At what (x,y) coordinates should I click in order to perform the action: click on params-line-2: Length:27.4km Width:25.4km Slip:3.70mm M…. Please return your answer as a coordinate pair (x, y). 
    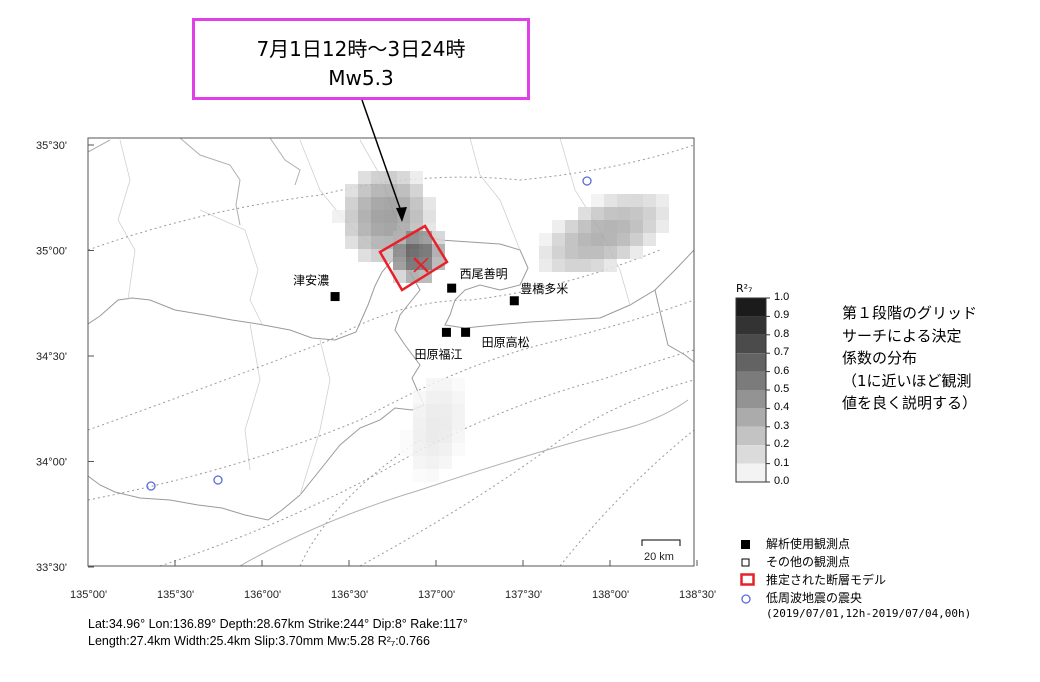
    Looking at the image, I should click on (259, 641).